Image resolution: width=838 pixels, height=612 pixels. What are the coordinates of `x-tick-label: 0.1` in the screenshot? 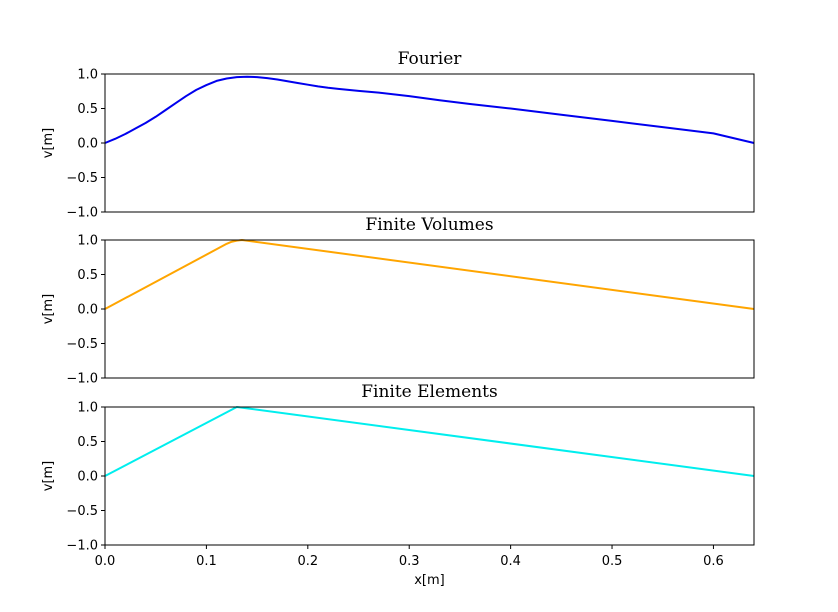 It's located at (206, 561).